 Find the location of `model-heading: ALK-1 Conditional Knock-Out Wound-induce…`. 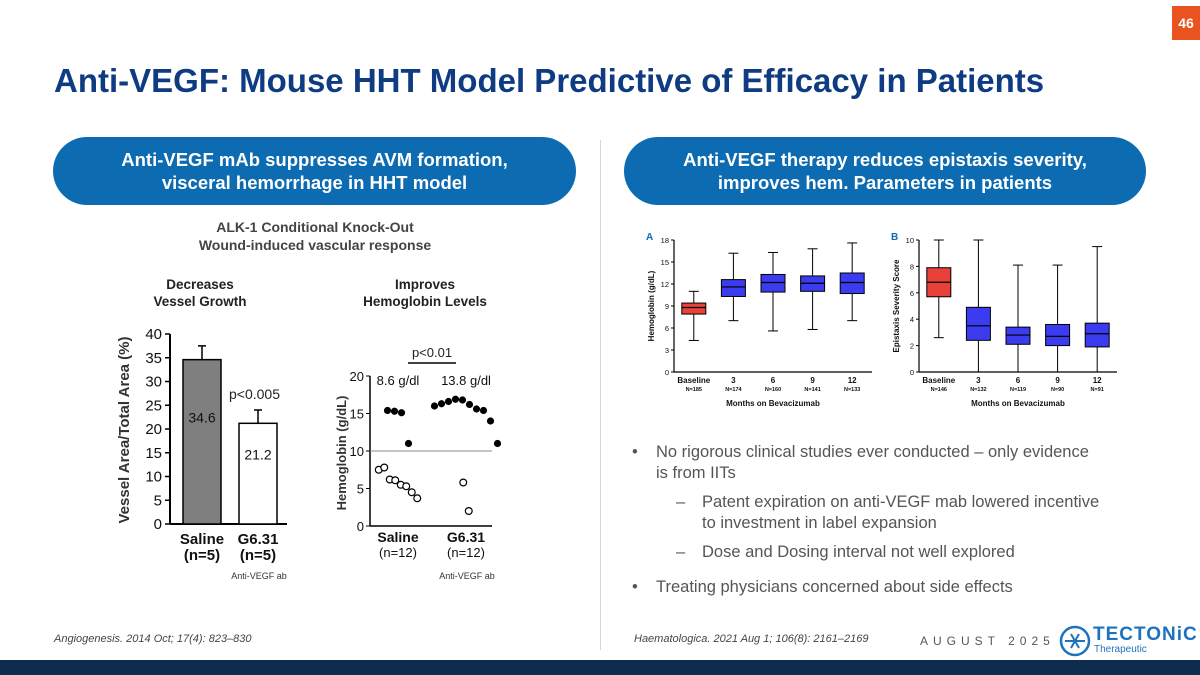

model-heading: ALK-1 Conditional Knock-Out Wound-induce… is located at coordinates (315, 236).